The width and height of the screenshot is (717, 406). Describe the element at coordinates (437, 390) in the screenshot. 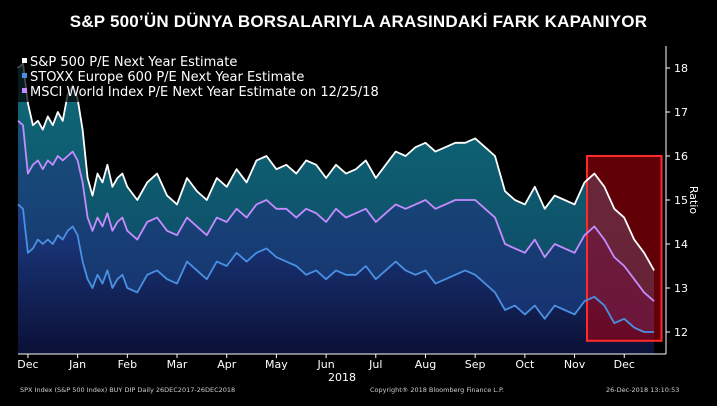

I see `footer-copyright: Copyright® 2018 Bloomberg Finance L.P.` at that location.